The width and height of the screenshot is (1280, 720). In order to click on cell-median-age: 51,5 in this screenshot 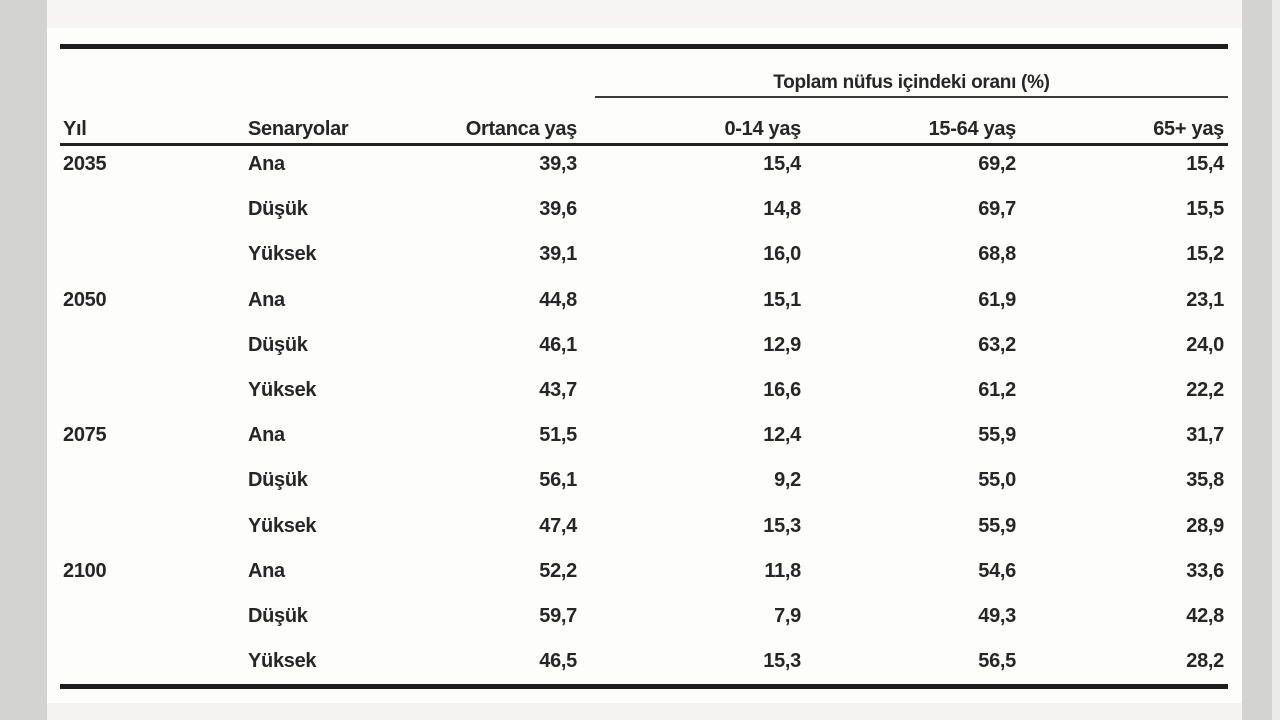, I will do `click(558, 435)`.